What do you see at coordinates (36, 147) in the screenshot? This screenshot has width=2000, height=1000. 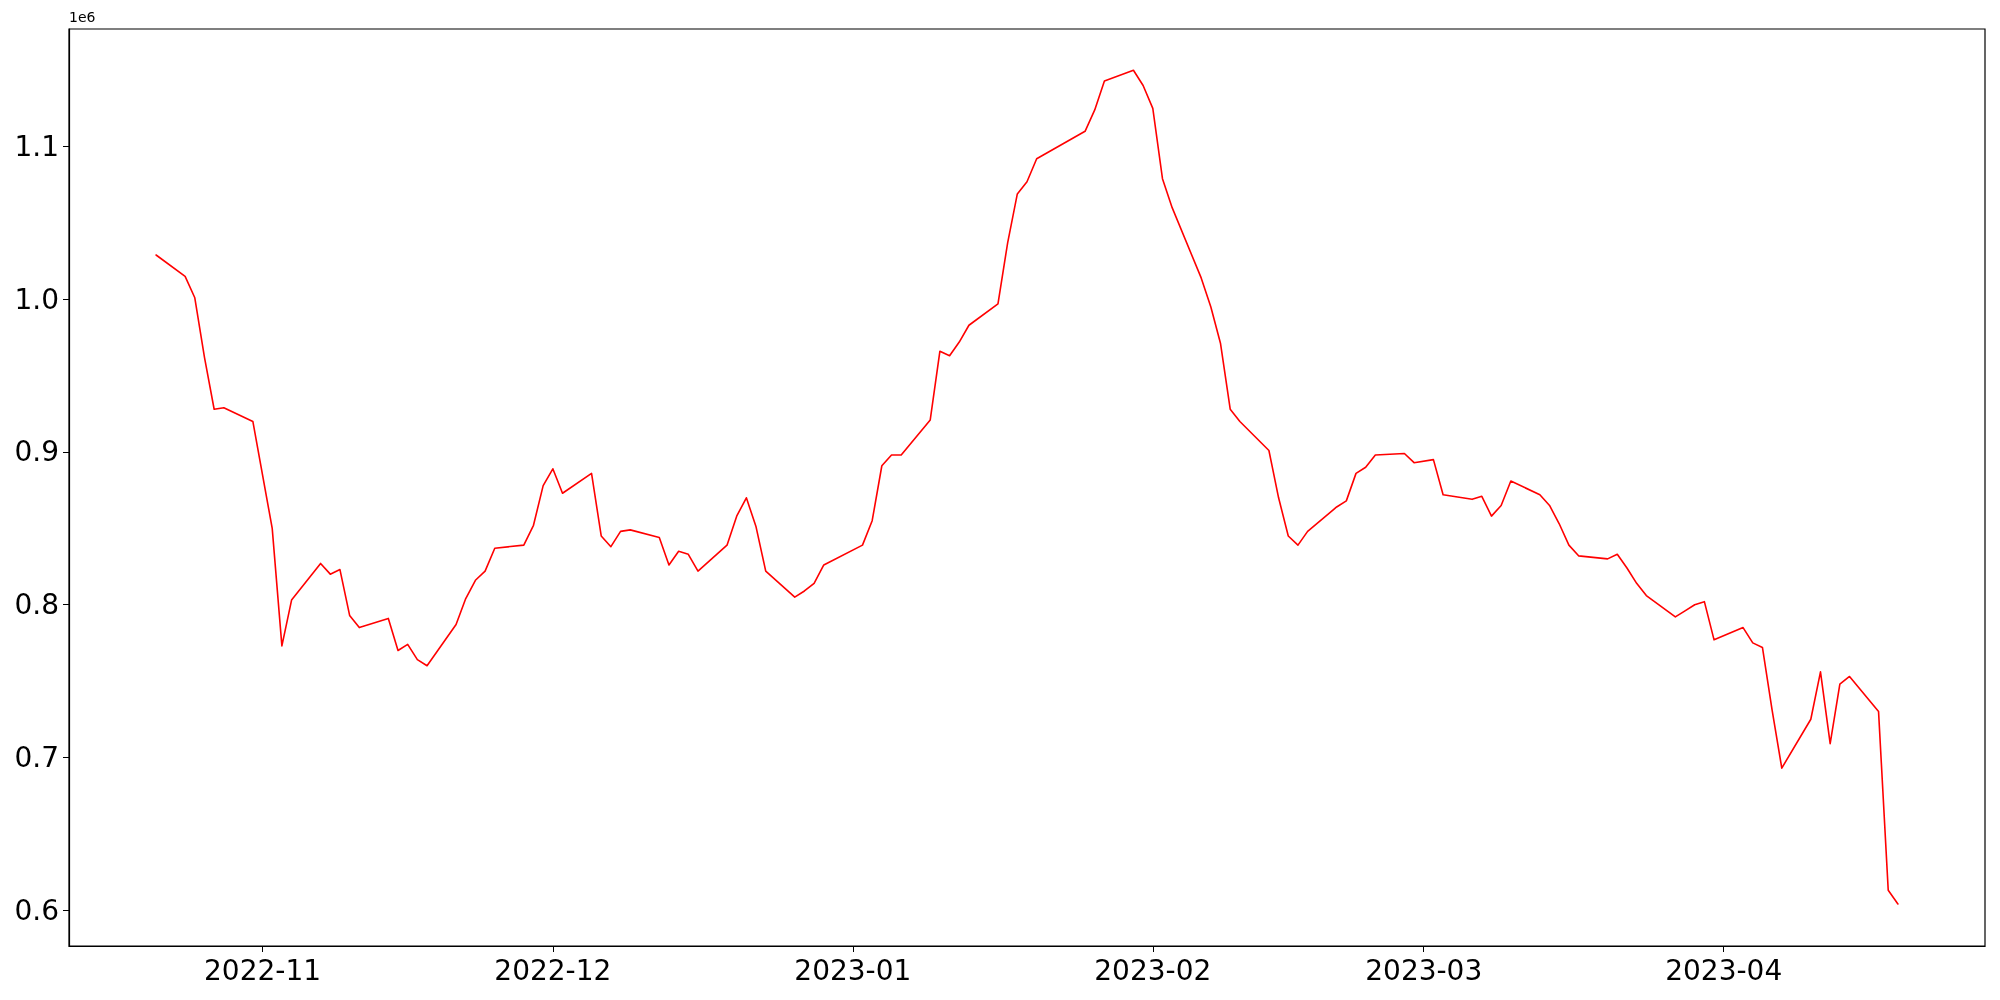 I see `y-tick-label: 1.1` at bounding box center [36, 147].